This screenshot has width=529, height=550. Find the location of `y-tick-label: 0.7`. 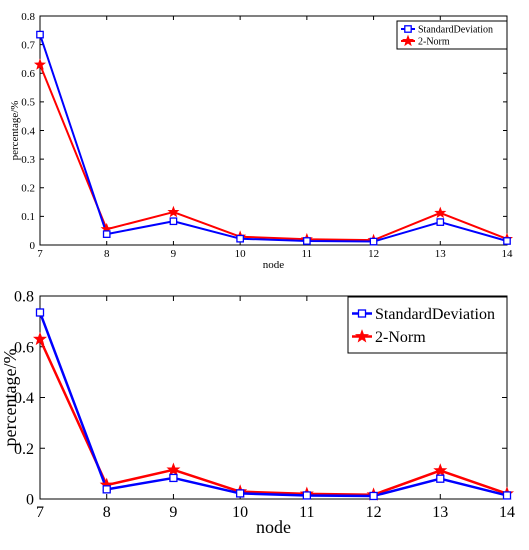

y-tick-label: 0.7 is located at coordinates (28, 45).